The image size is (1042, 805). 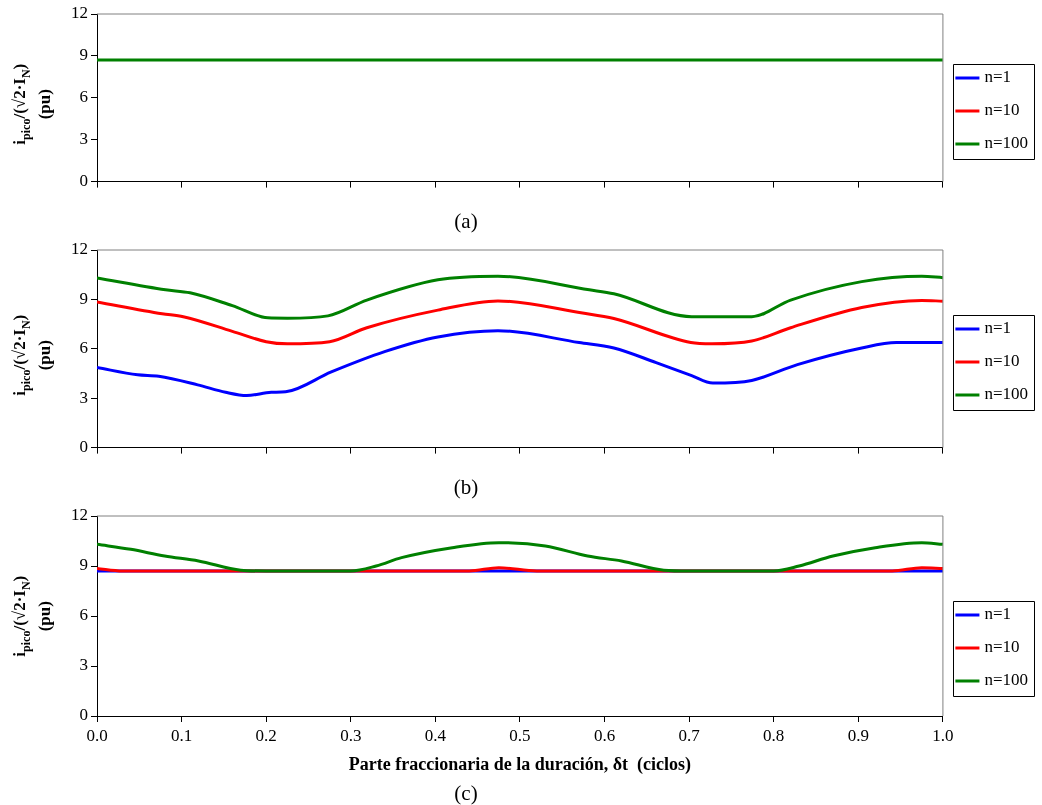 What do you see at coordinates (97, 735) in the screenshot?
I see `x-tick-label: 0.0` at bounding box center [97, 735].